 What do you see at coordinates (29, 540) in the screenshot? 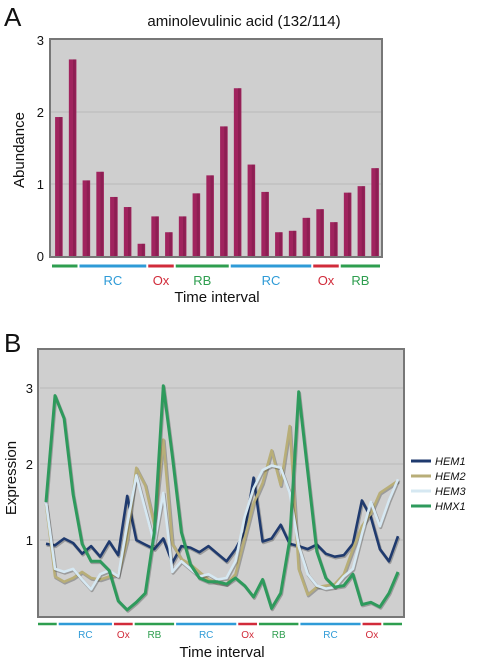
I see `chart-b-y-tick-label: 1` at bounding box center [29, 540].